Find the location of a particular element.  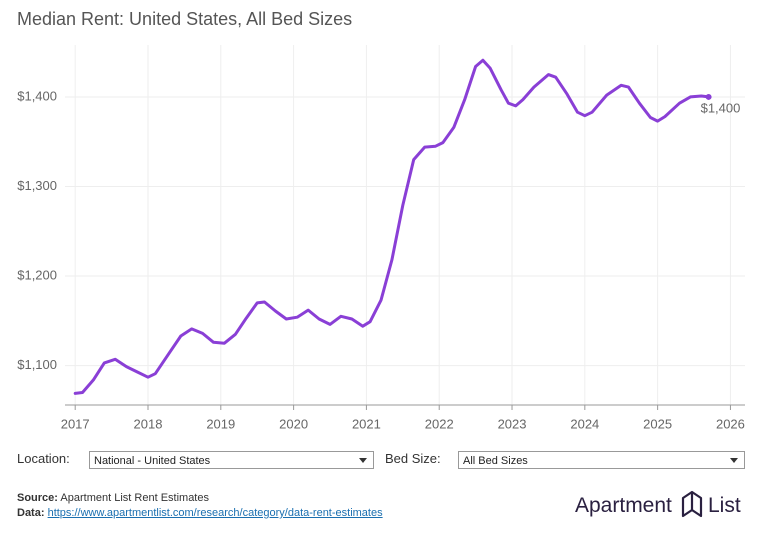

x-tick-label: 2026 is located at coordinates (730, 423).